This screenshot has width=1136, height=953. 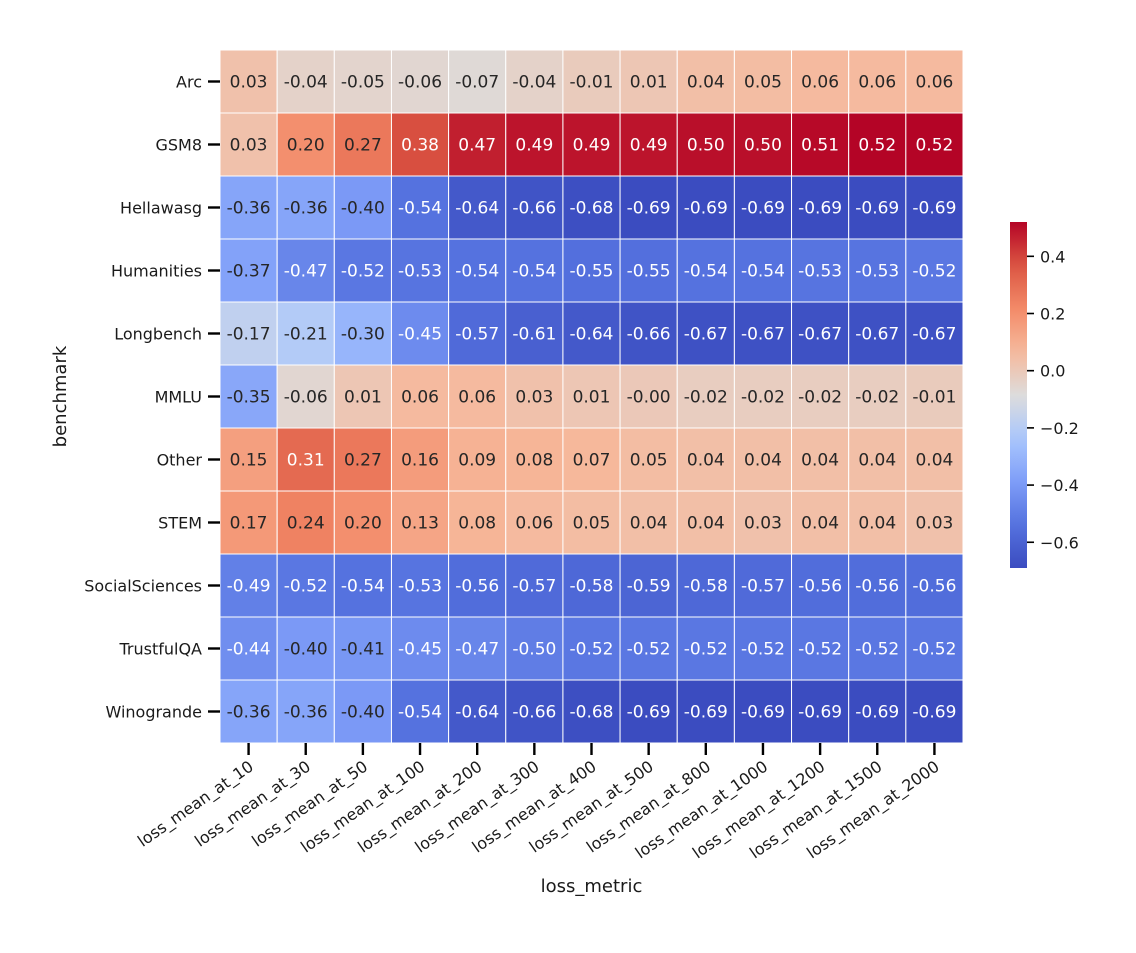 I want to click on heatmap-cell-label: 0.38, so click(x=420, y=146).